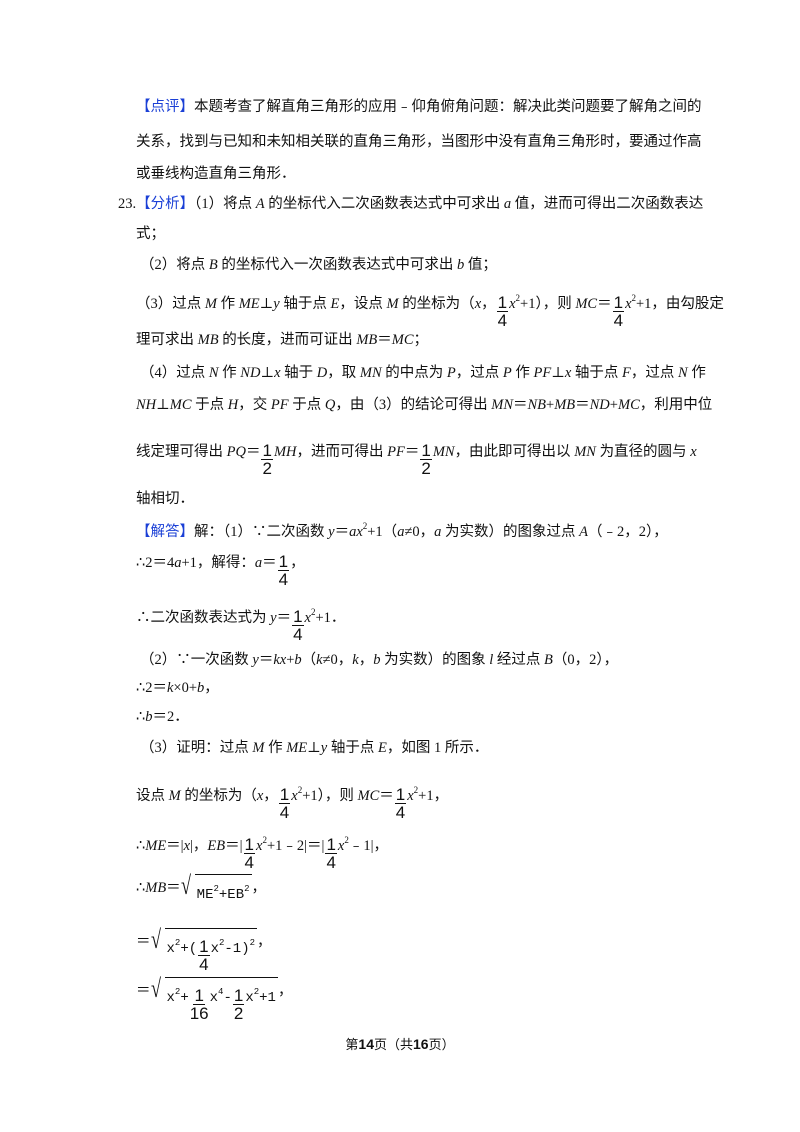  I want to click on math-variable: MC, so click(628, 405).